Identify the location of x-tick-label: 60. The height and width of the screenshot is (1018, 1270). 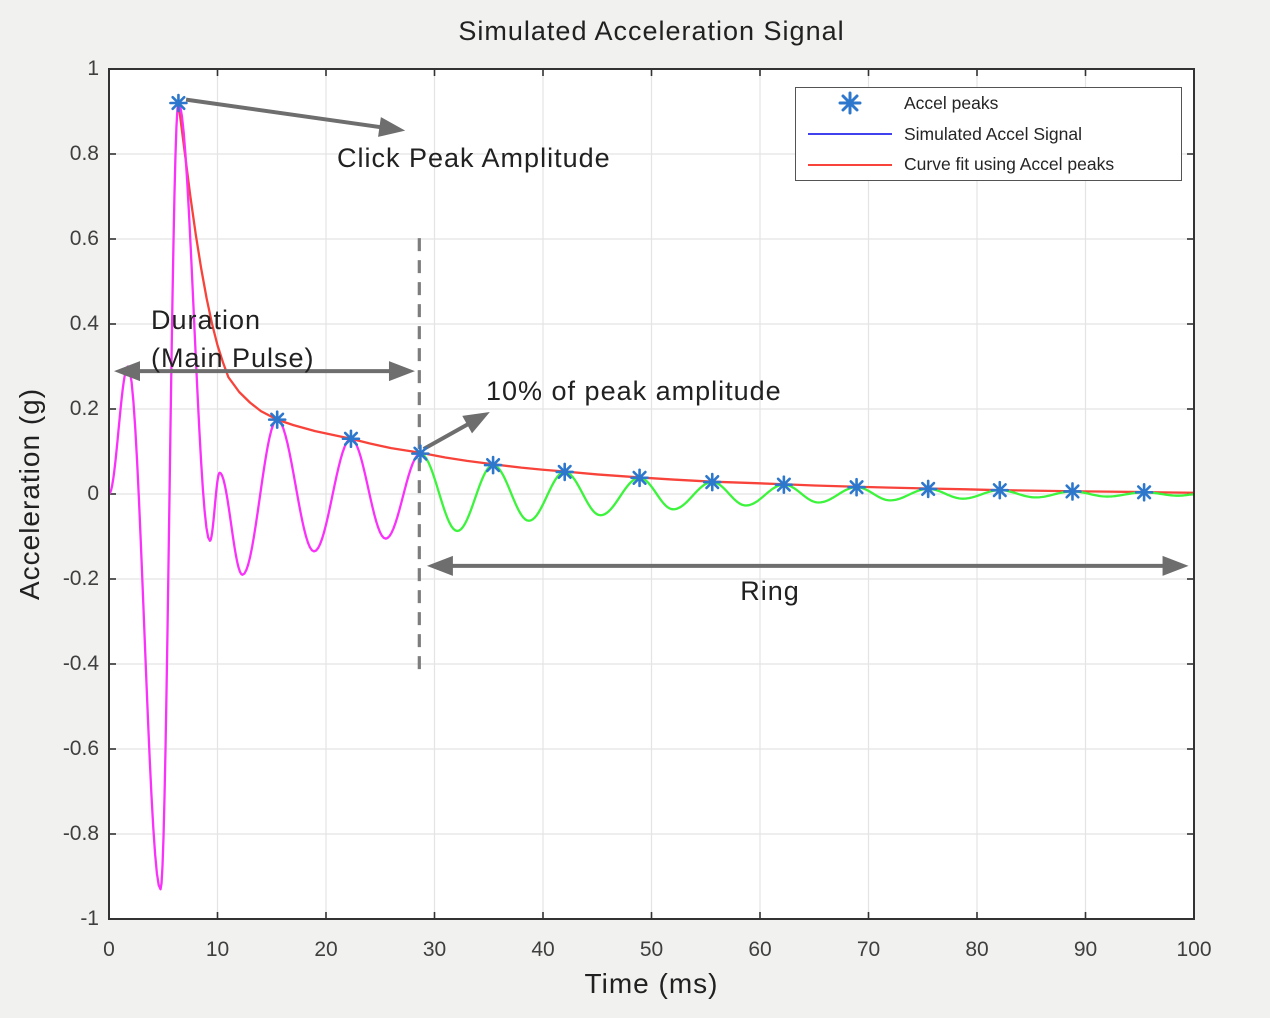
(760, 949).